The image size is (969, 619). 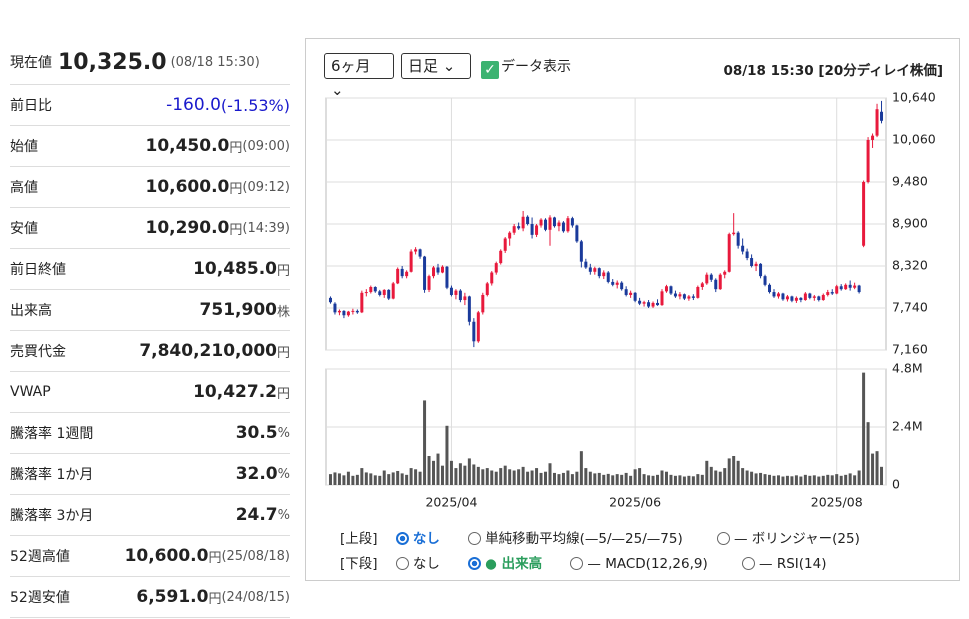 I want to click on option-label: なし, so click(x=426, y=564).